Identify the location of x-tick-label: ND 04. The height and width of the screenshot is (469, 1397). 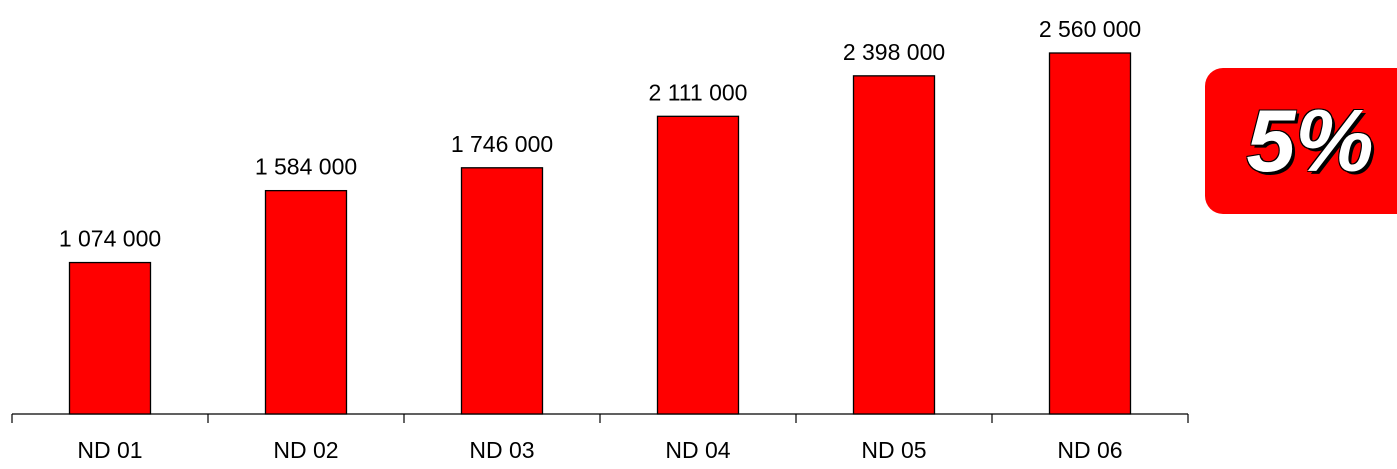
(697, 450).